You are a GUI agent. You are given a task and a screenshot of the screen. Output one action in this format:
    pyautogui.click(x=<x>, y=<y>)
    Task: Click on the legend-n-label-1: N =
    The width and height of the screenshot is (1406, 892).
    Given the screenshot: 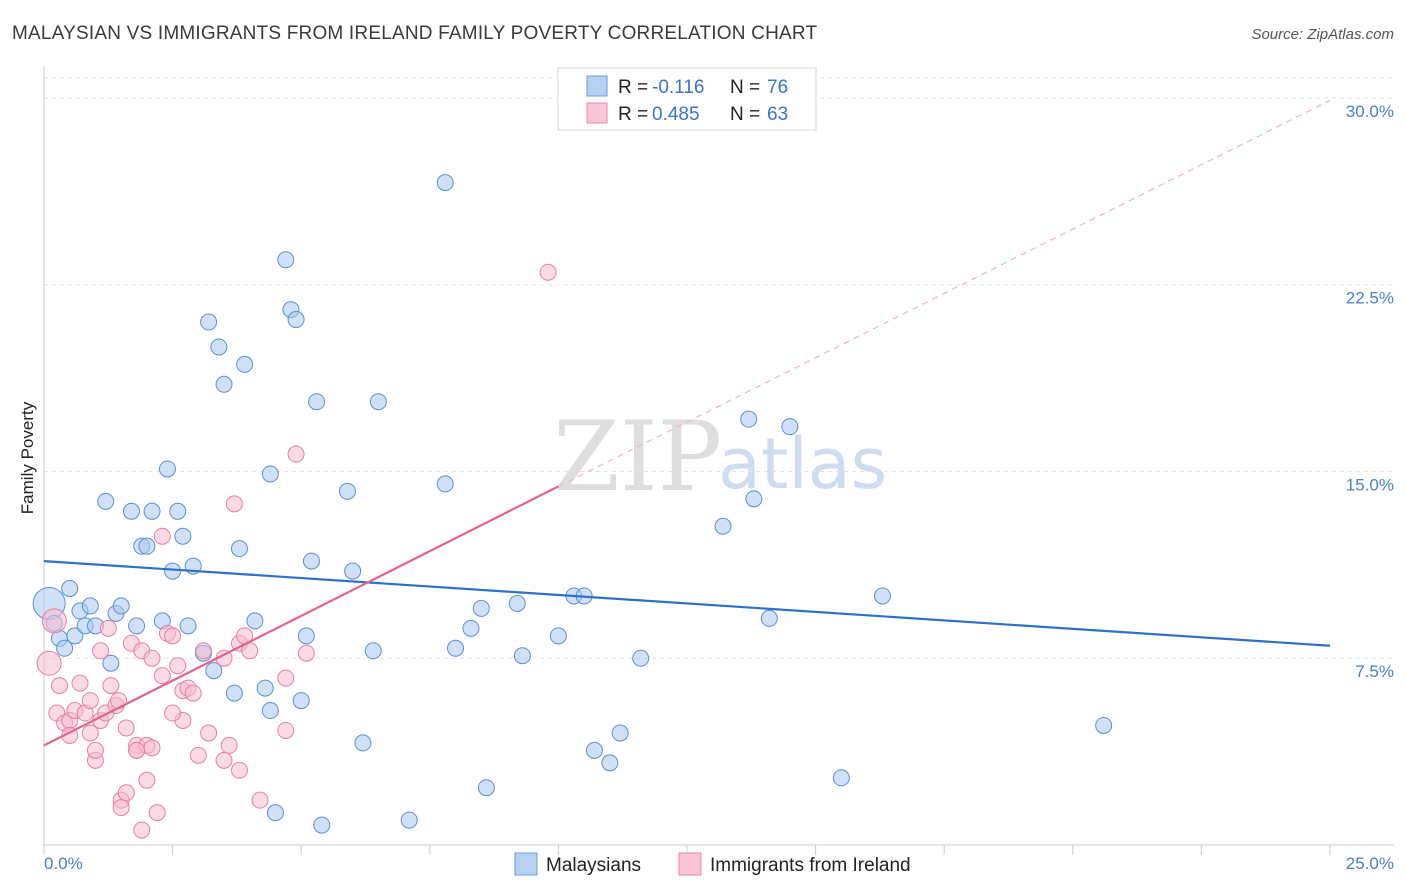 What is the action you would take?
    pyautogui.click(x=745, y=87)
    